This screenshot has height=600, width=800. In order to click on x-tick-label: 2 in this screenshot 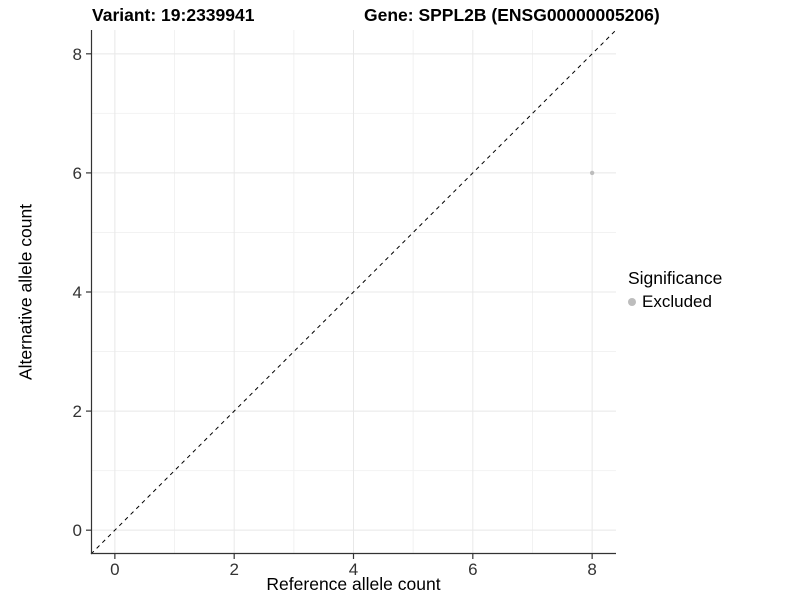, I will do `click(233, 569)`.